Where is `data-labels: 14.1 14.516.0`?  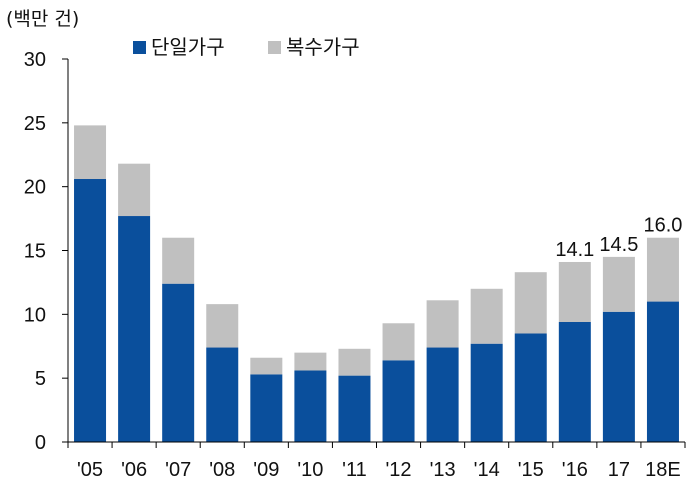 data-labels: 14.1 14.516.0 is located at coordinates (618, 238).